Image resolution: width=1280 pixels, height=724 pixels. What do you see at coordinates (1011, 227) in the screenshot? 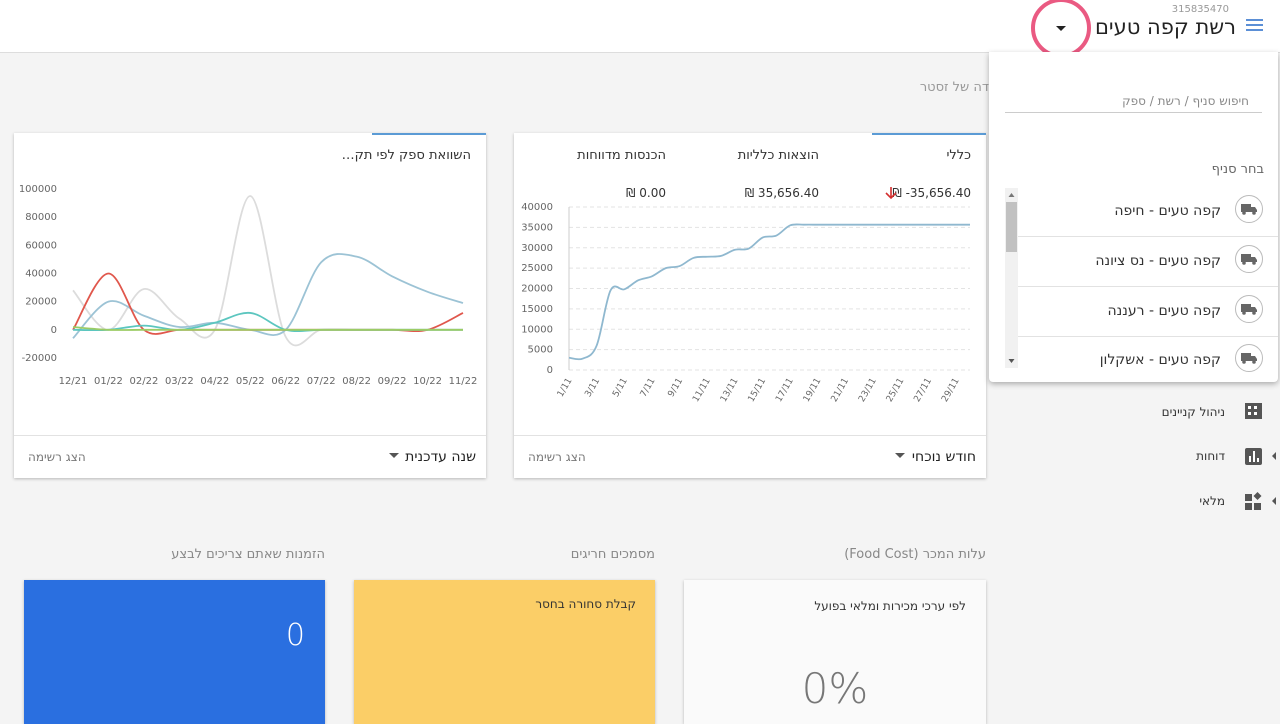
I see `scrollbar-thumb` at bounding box center [1011, 227].